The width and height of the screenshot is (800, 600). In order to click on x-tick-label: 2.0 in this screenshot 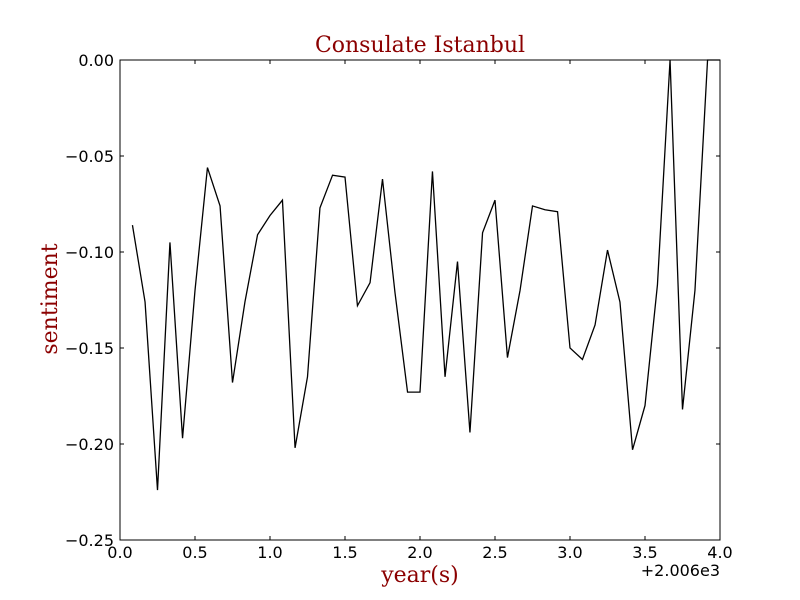, I will do `click(419, 552)`.